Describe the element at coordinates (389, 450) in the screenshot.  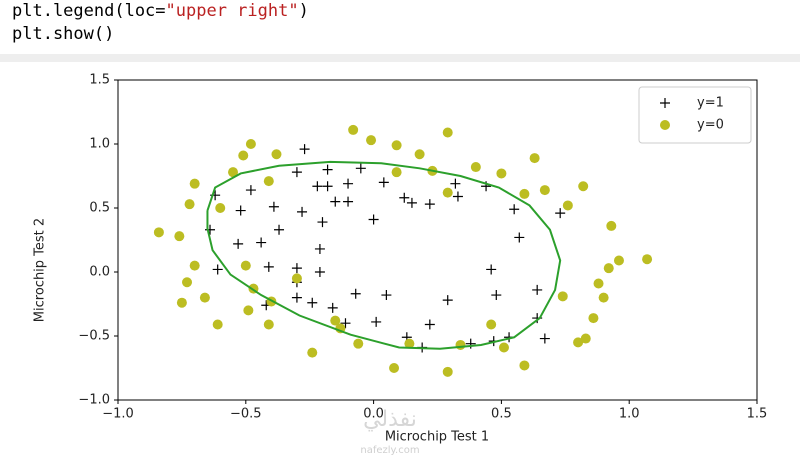
I see `watermark: nafezly.com` at that location.